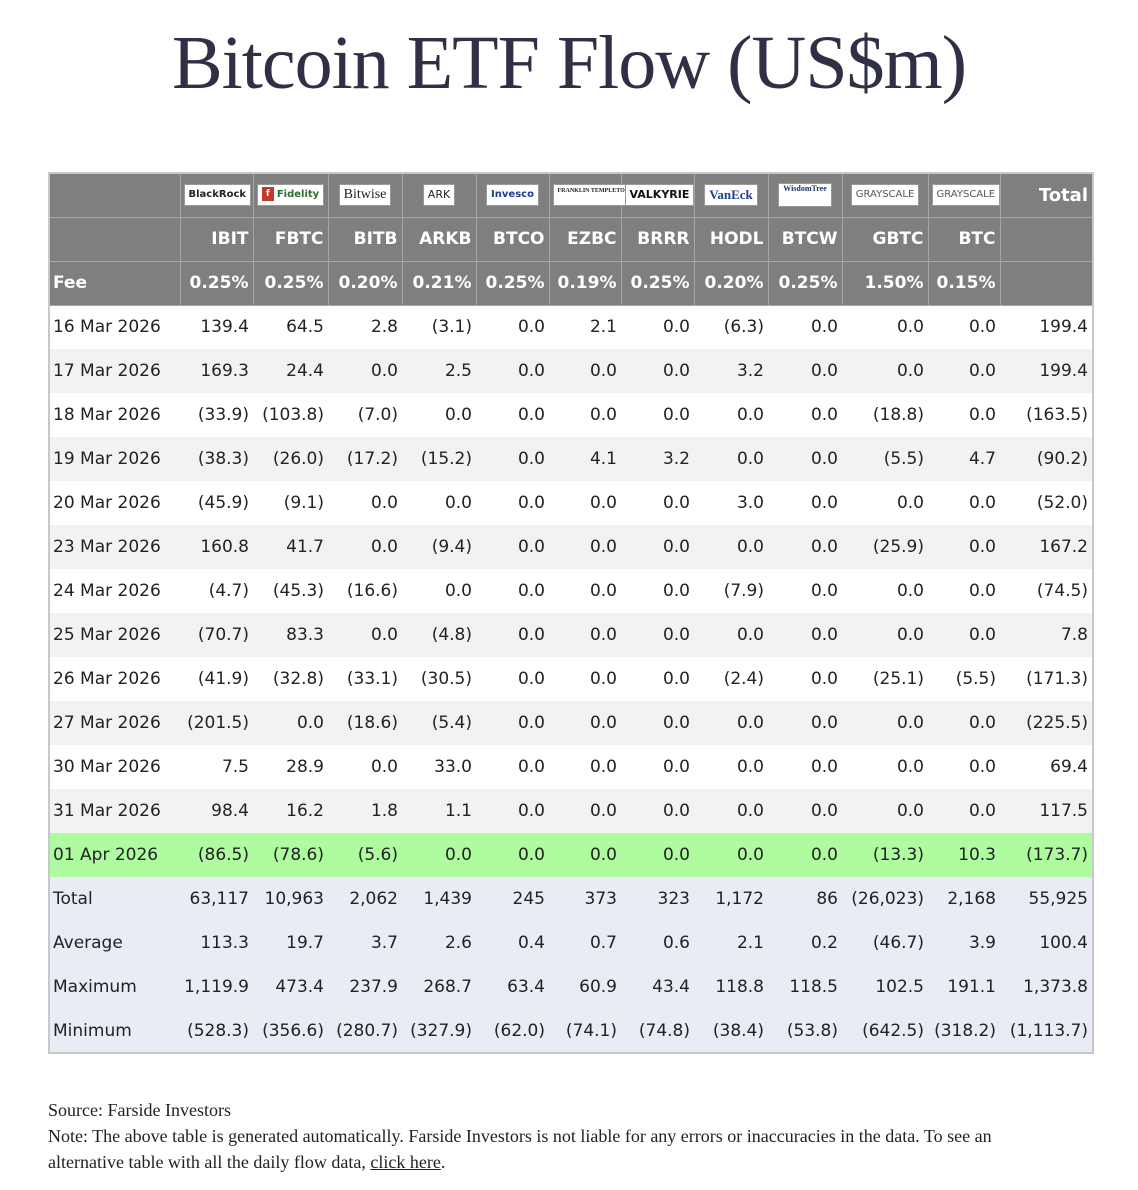  I want to click on row-date: 20 Mar 2026, so click(107, 503).